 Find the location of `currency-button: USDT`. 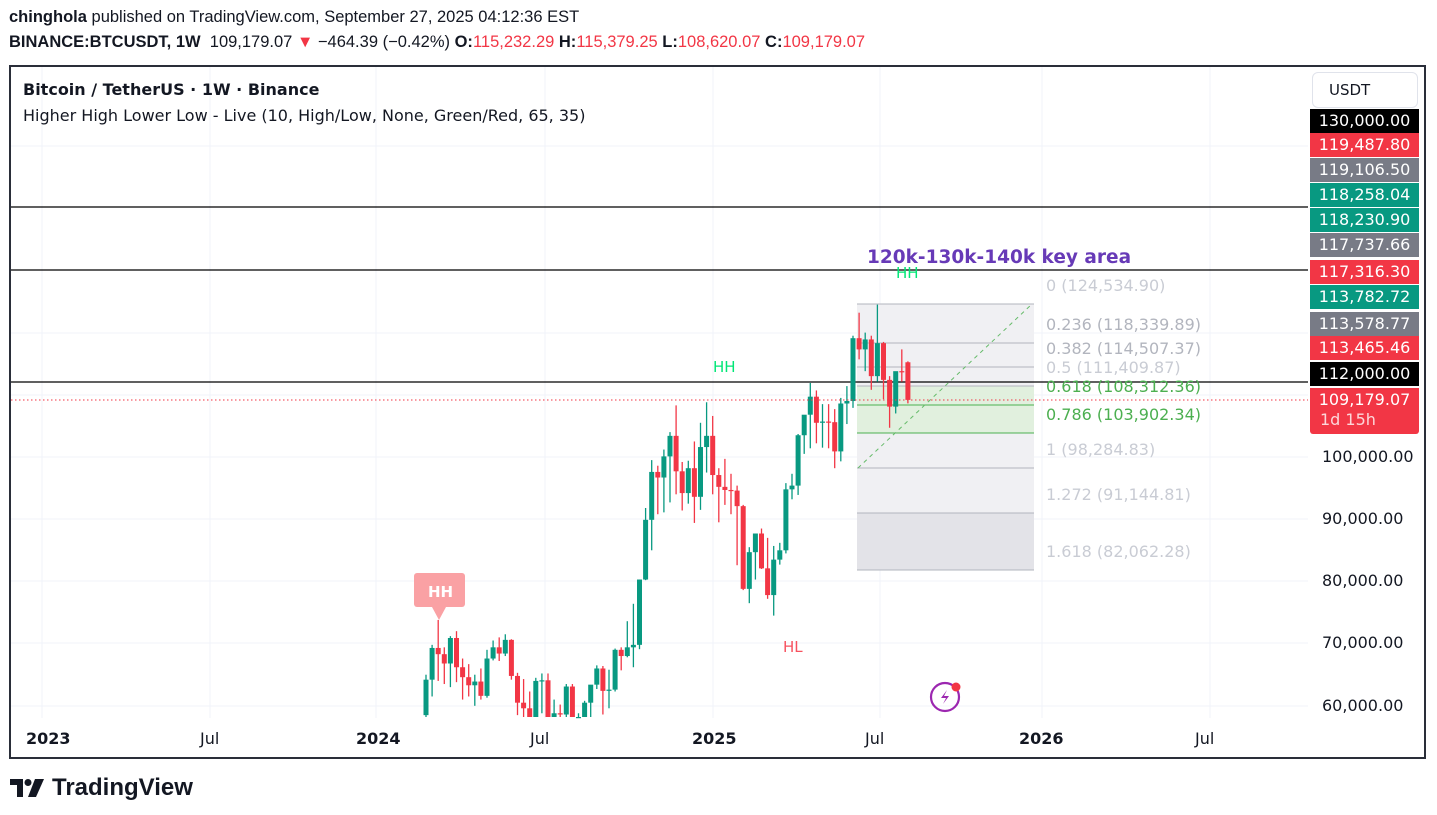

currency-button: USDT is located at coordinates (1365, 90).